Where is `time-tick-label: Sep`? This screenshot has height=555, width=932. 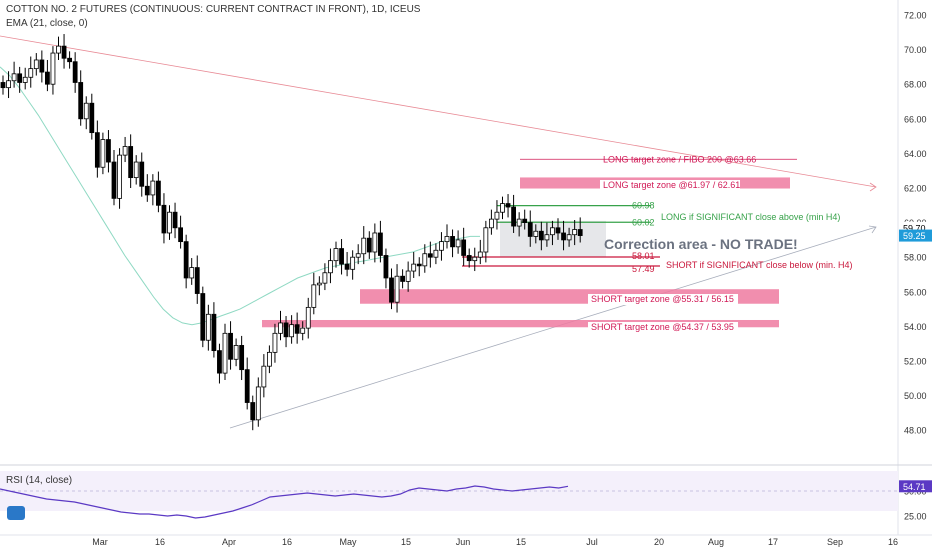
time-tick-label: Sep is located at coordinates (835, 542).